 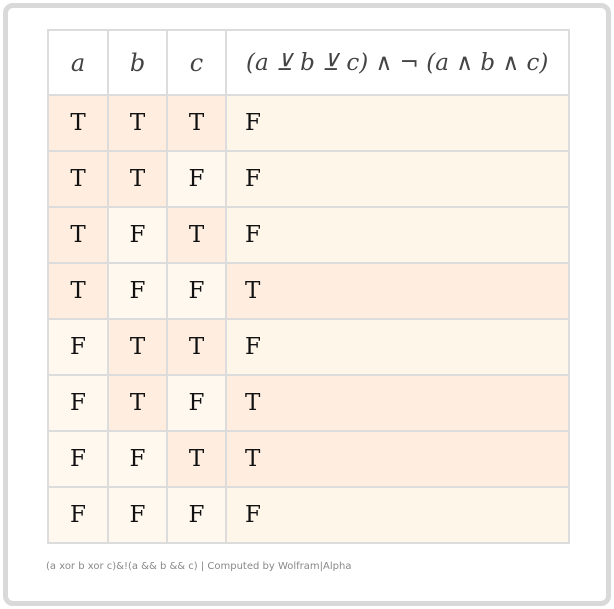 What do you see at coordinates (196, 62) in the screenshot?
I see `header-c: c` at bounding box center [196, 62].